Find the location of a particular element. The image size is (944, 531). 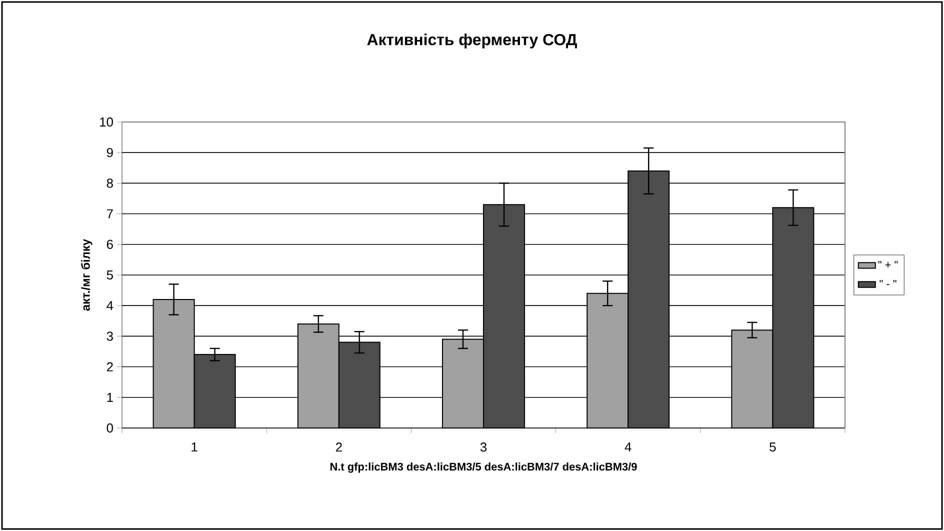

legend-label: " + " is located at coordinates (888, 264).